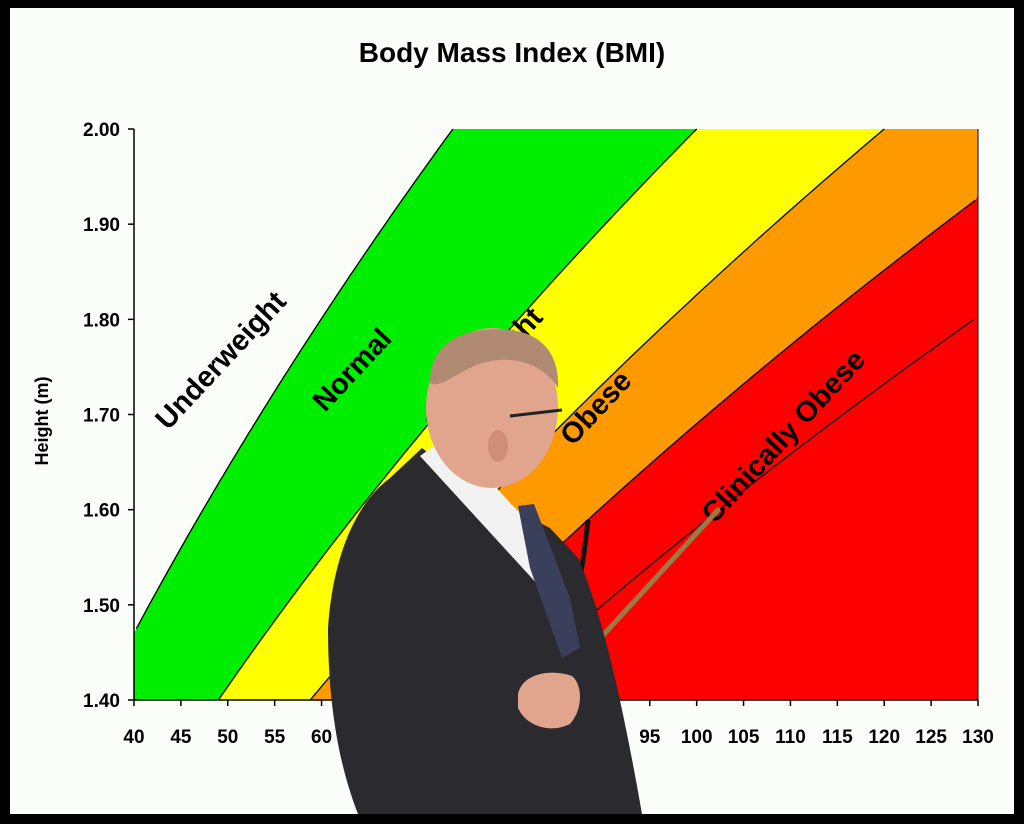 The height and width of the screenshot is (824, 1024). What do you see at coordinates (101, 606) in the screenshot?
I see `y-tick-label: 1.50` at bounding box center [101, 606].